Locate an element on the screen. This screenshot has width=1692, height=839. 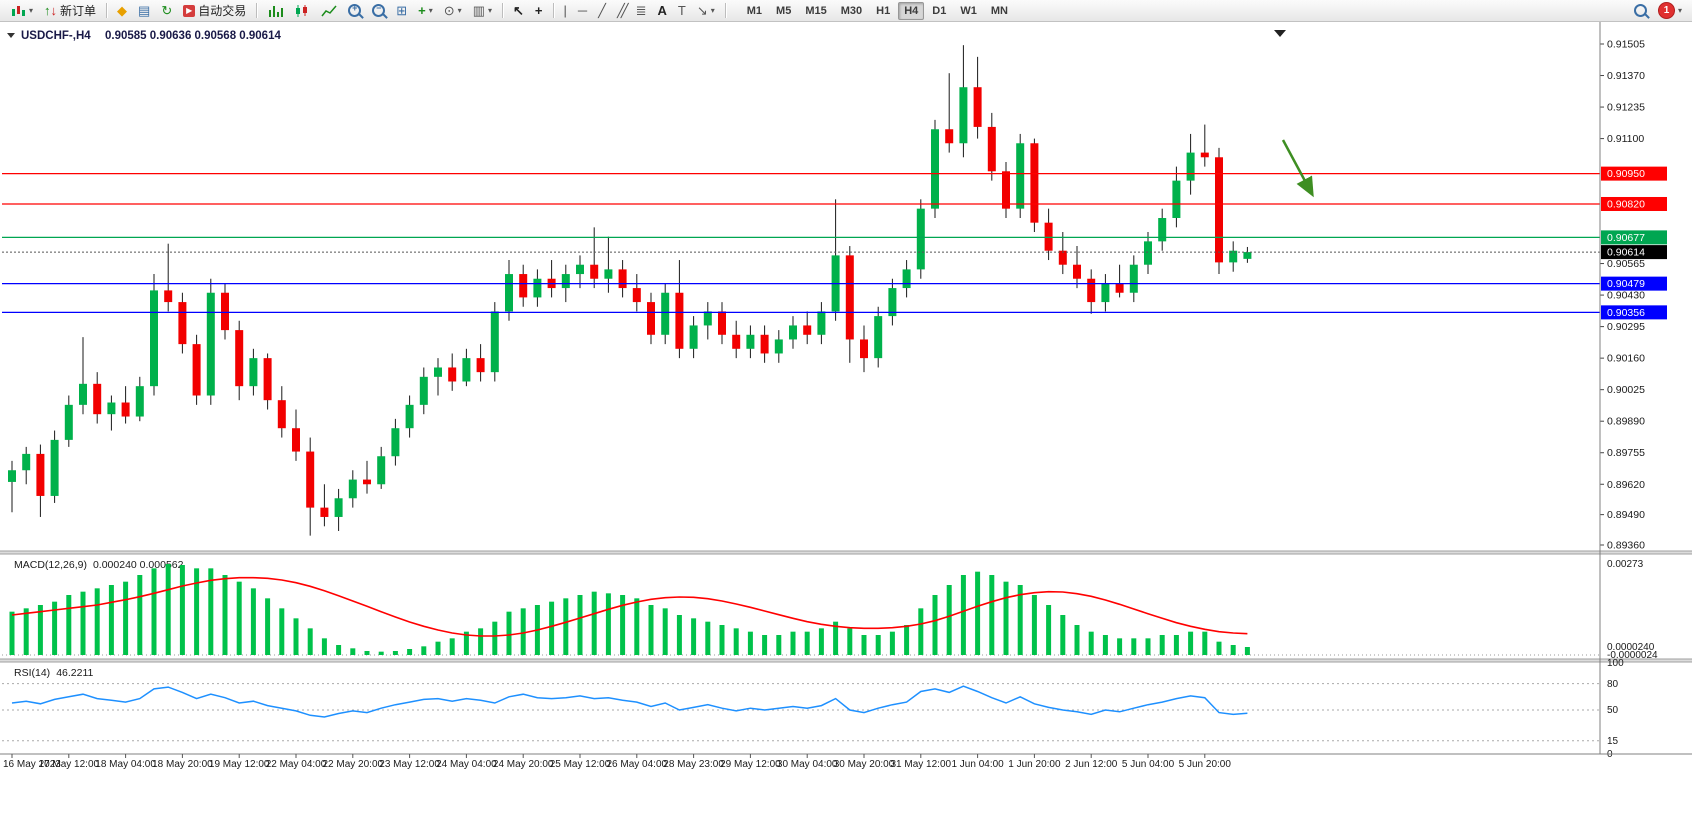
zoom-in-button: + is located at coordinates (354, 11).